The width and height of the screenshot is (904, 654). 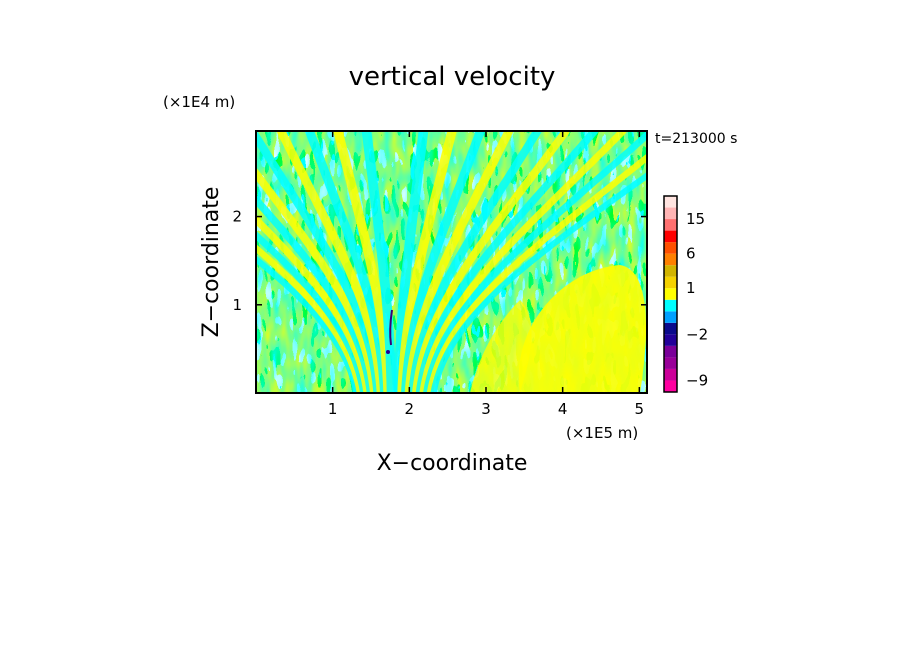 I want to click on z-axis: 12, so click(x=439, y=261).